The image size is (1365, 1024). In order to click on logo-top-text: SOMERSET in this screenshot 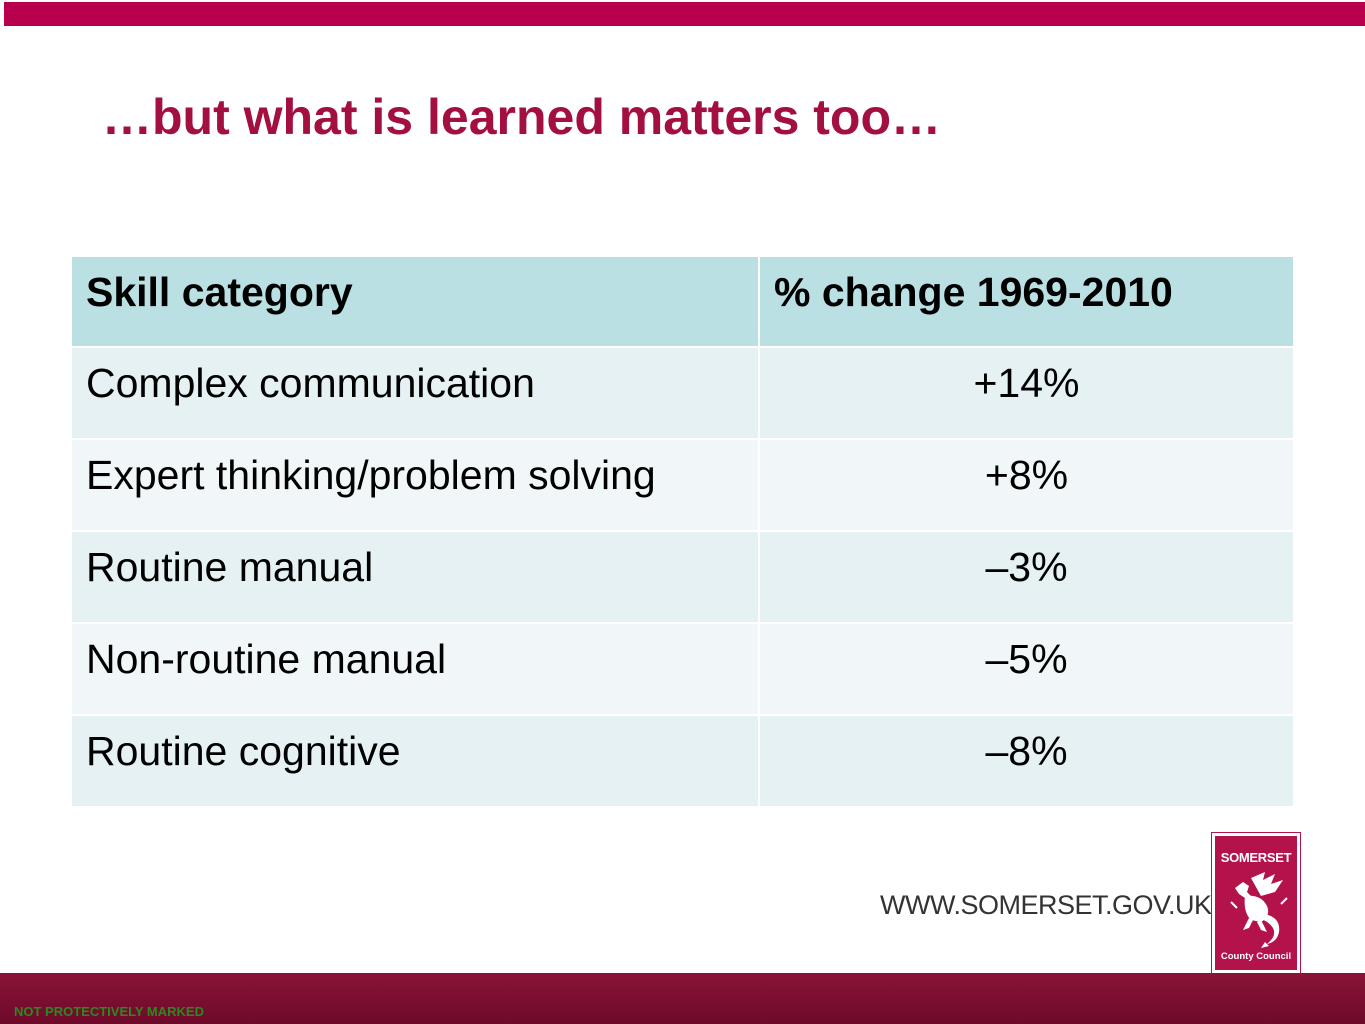, I will do `click(1256, 857)`.